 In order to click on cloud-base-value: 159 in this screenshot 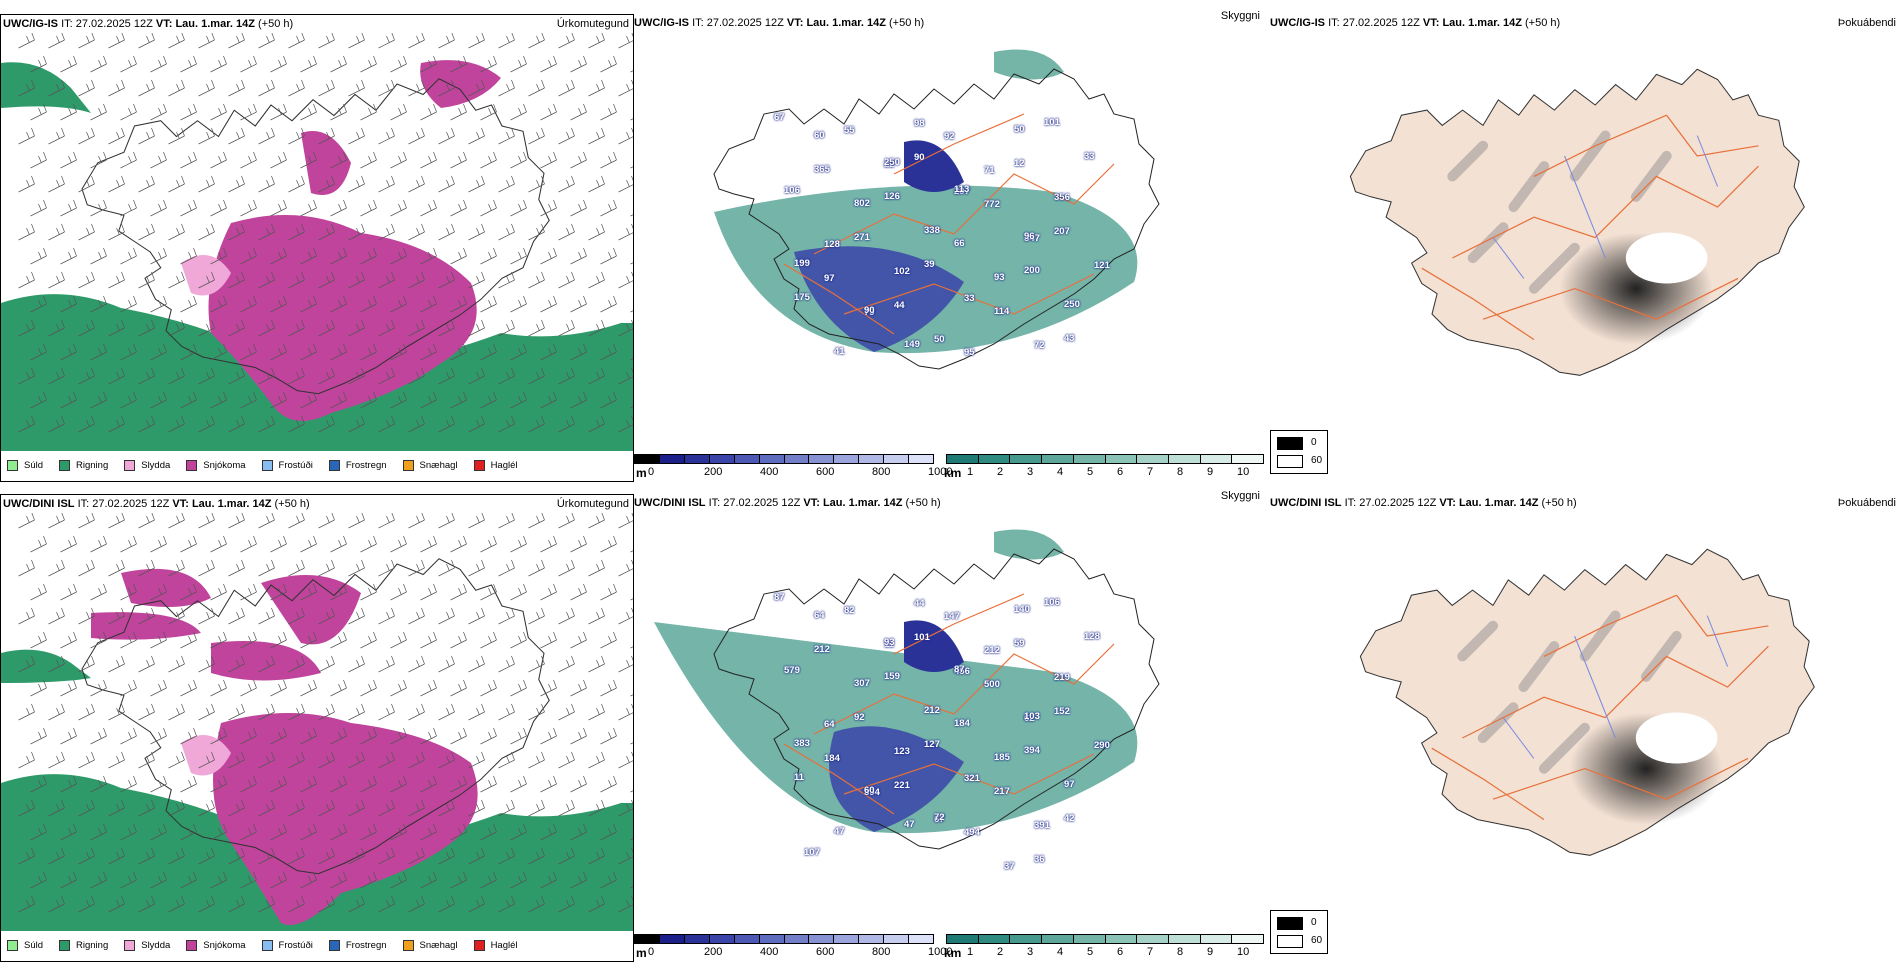, I will do `click(892, 676)`.